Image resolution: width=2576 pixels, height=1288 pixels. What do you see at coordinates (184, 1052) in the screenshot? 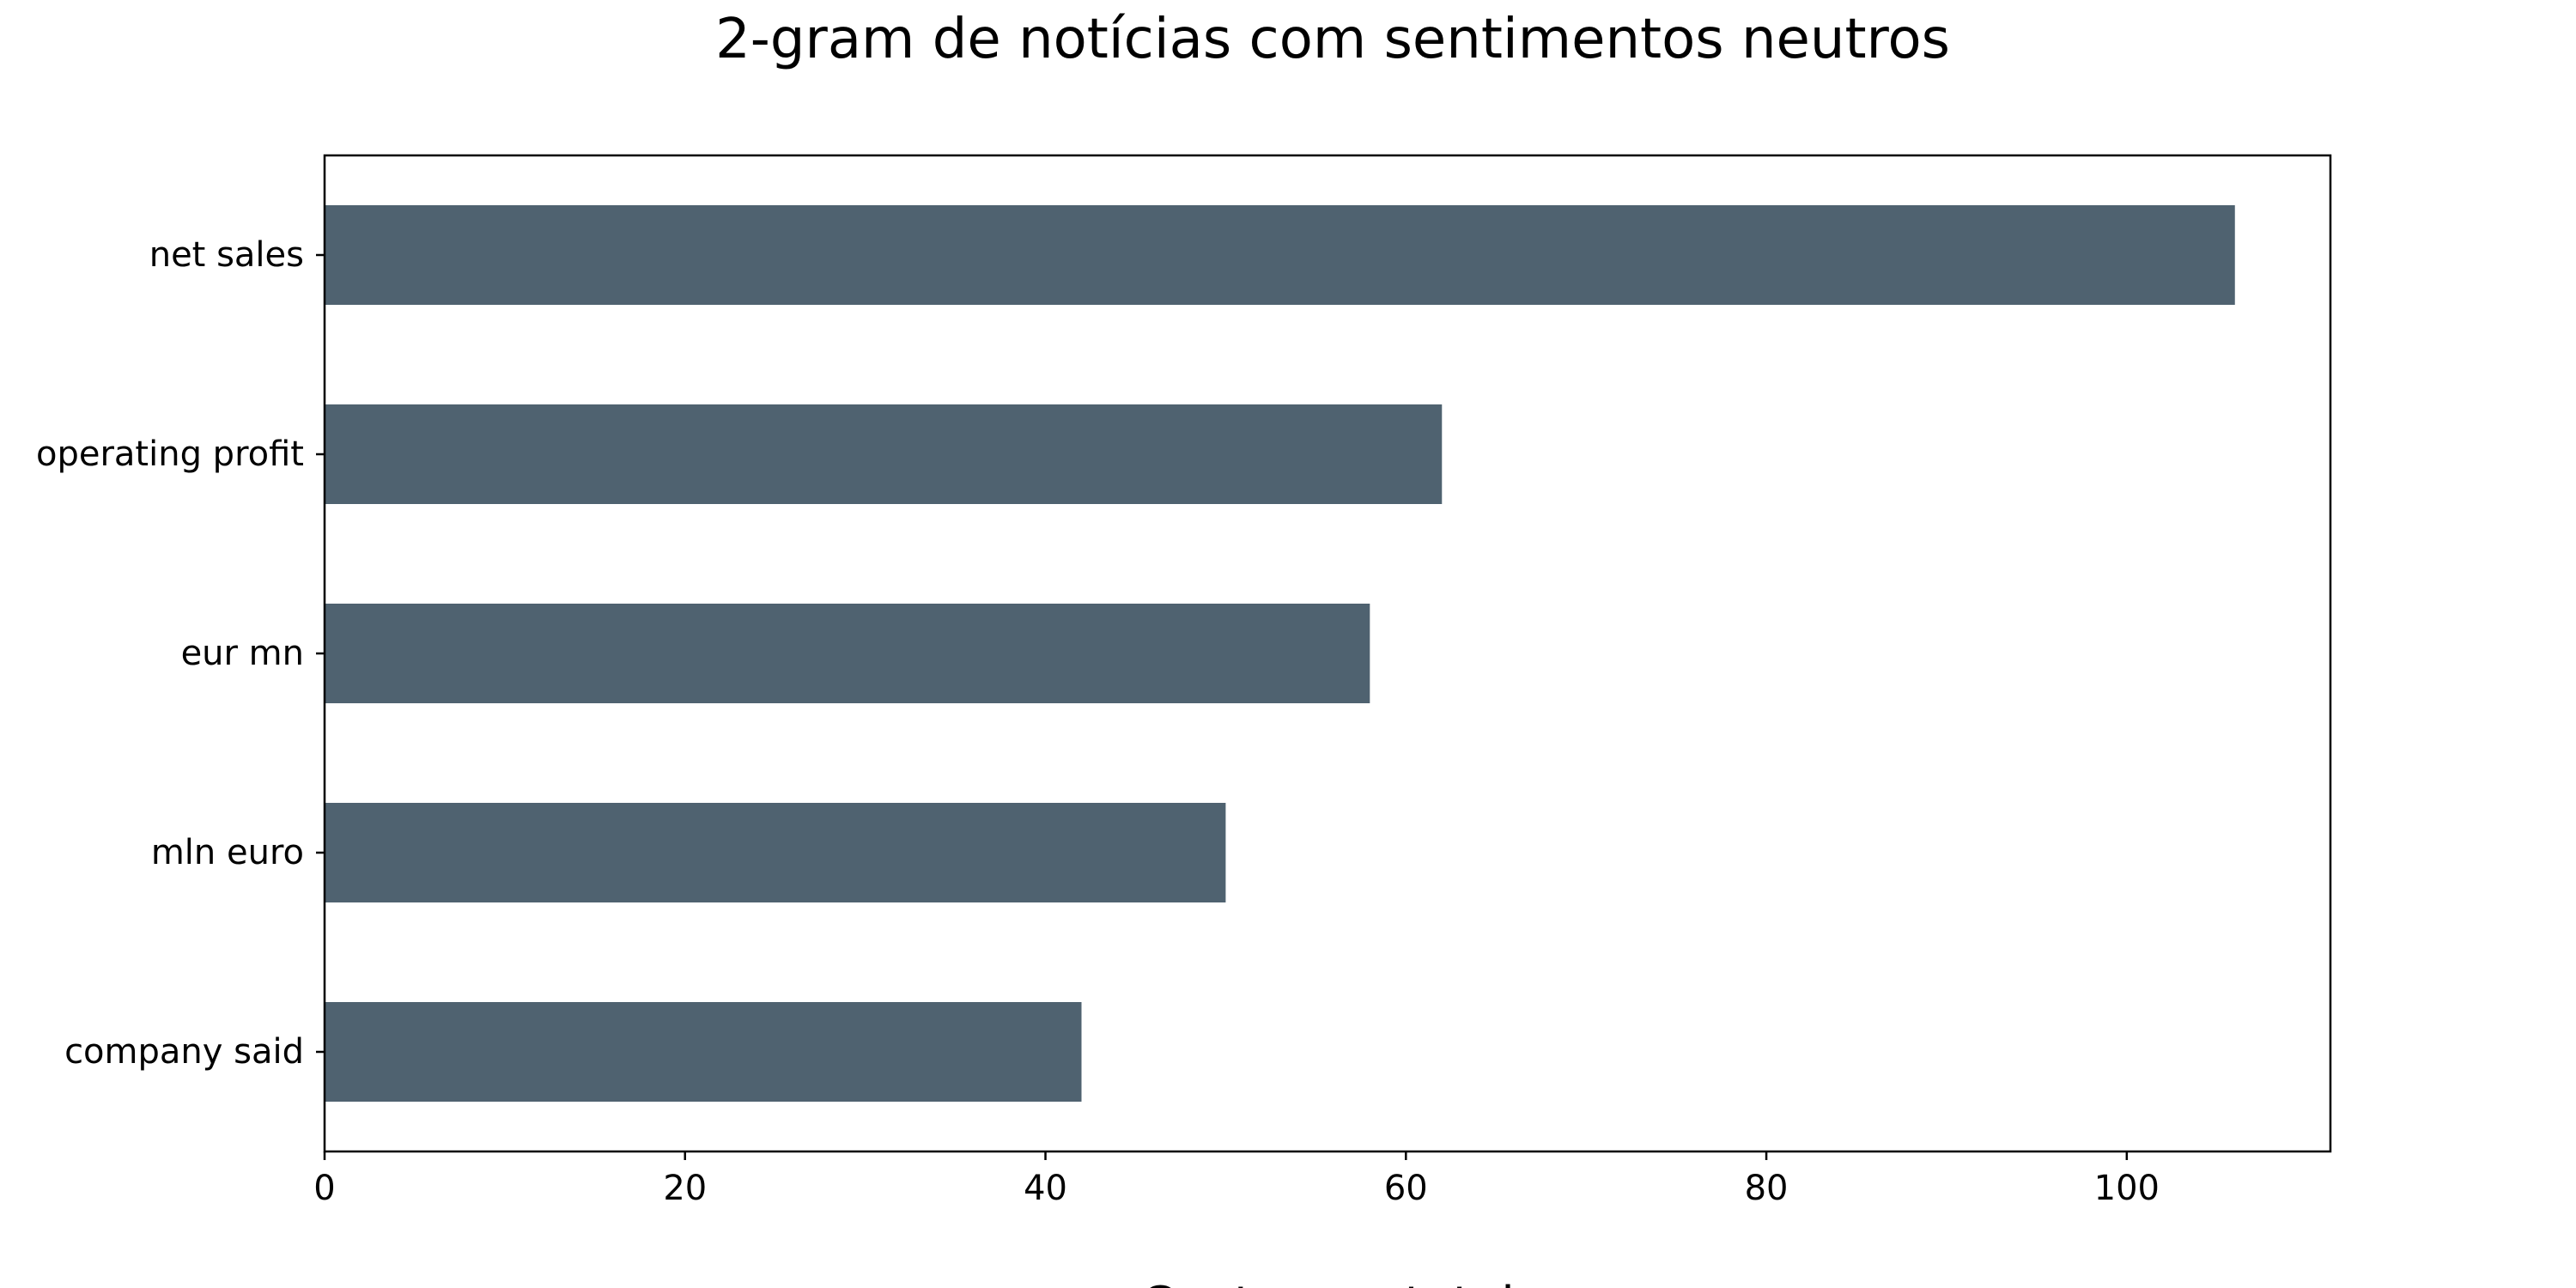
I see `y-tick-label: company said` at bounding box center [184, 1052].